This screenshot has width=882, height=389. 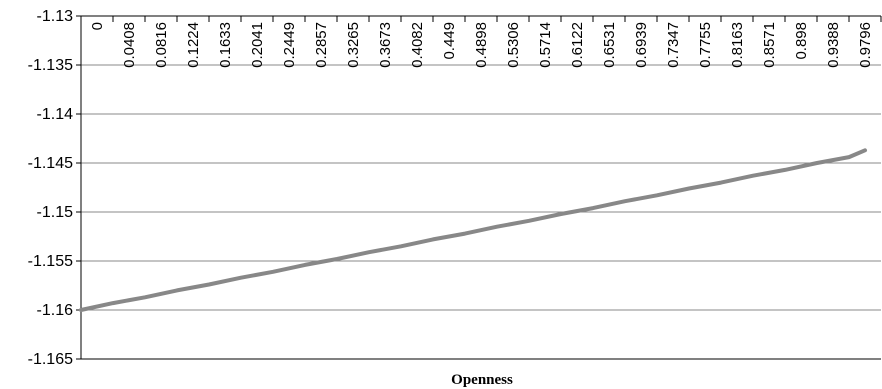 What do you see at coordinates (865, 45) in the screenshot?
I see `x-tick-label: 0.9796` at bounding box center [865, 45].